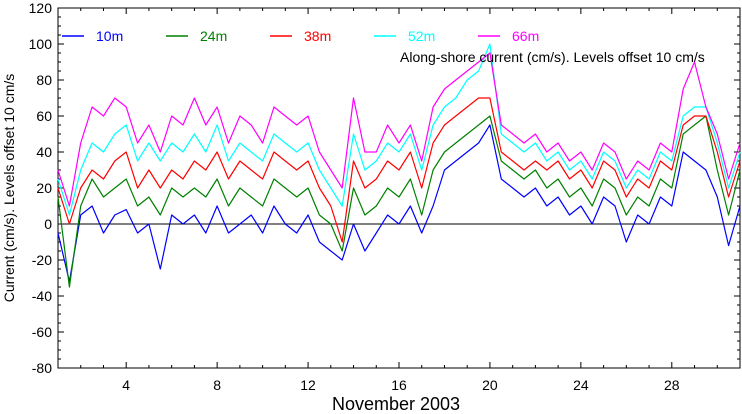 Image resolution: width=742 pixels, height=414 pixels. I want to click on y-tick-label: 60, so click(44, 116).